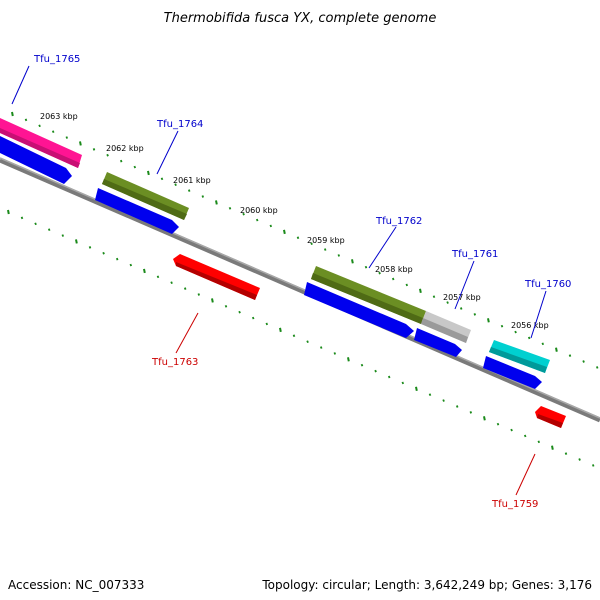  I want to click on kbp-label: 2063 kbp, so click(59, 116).